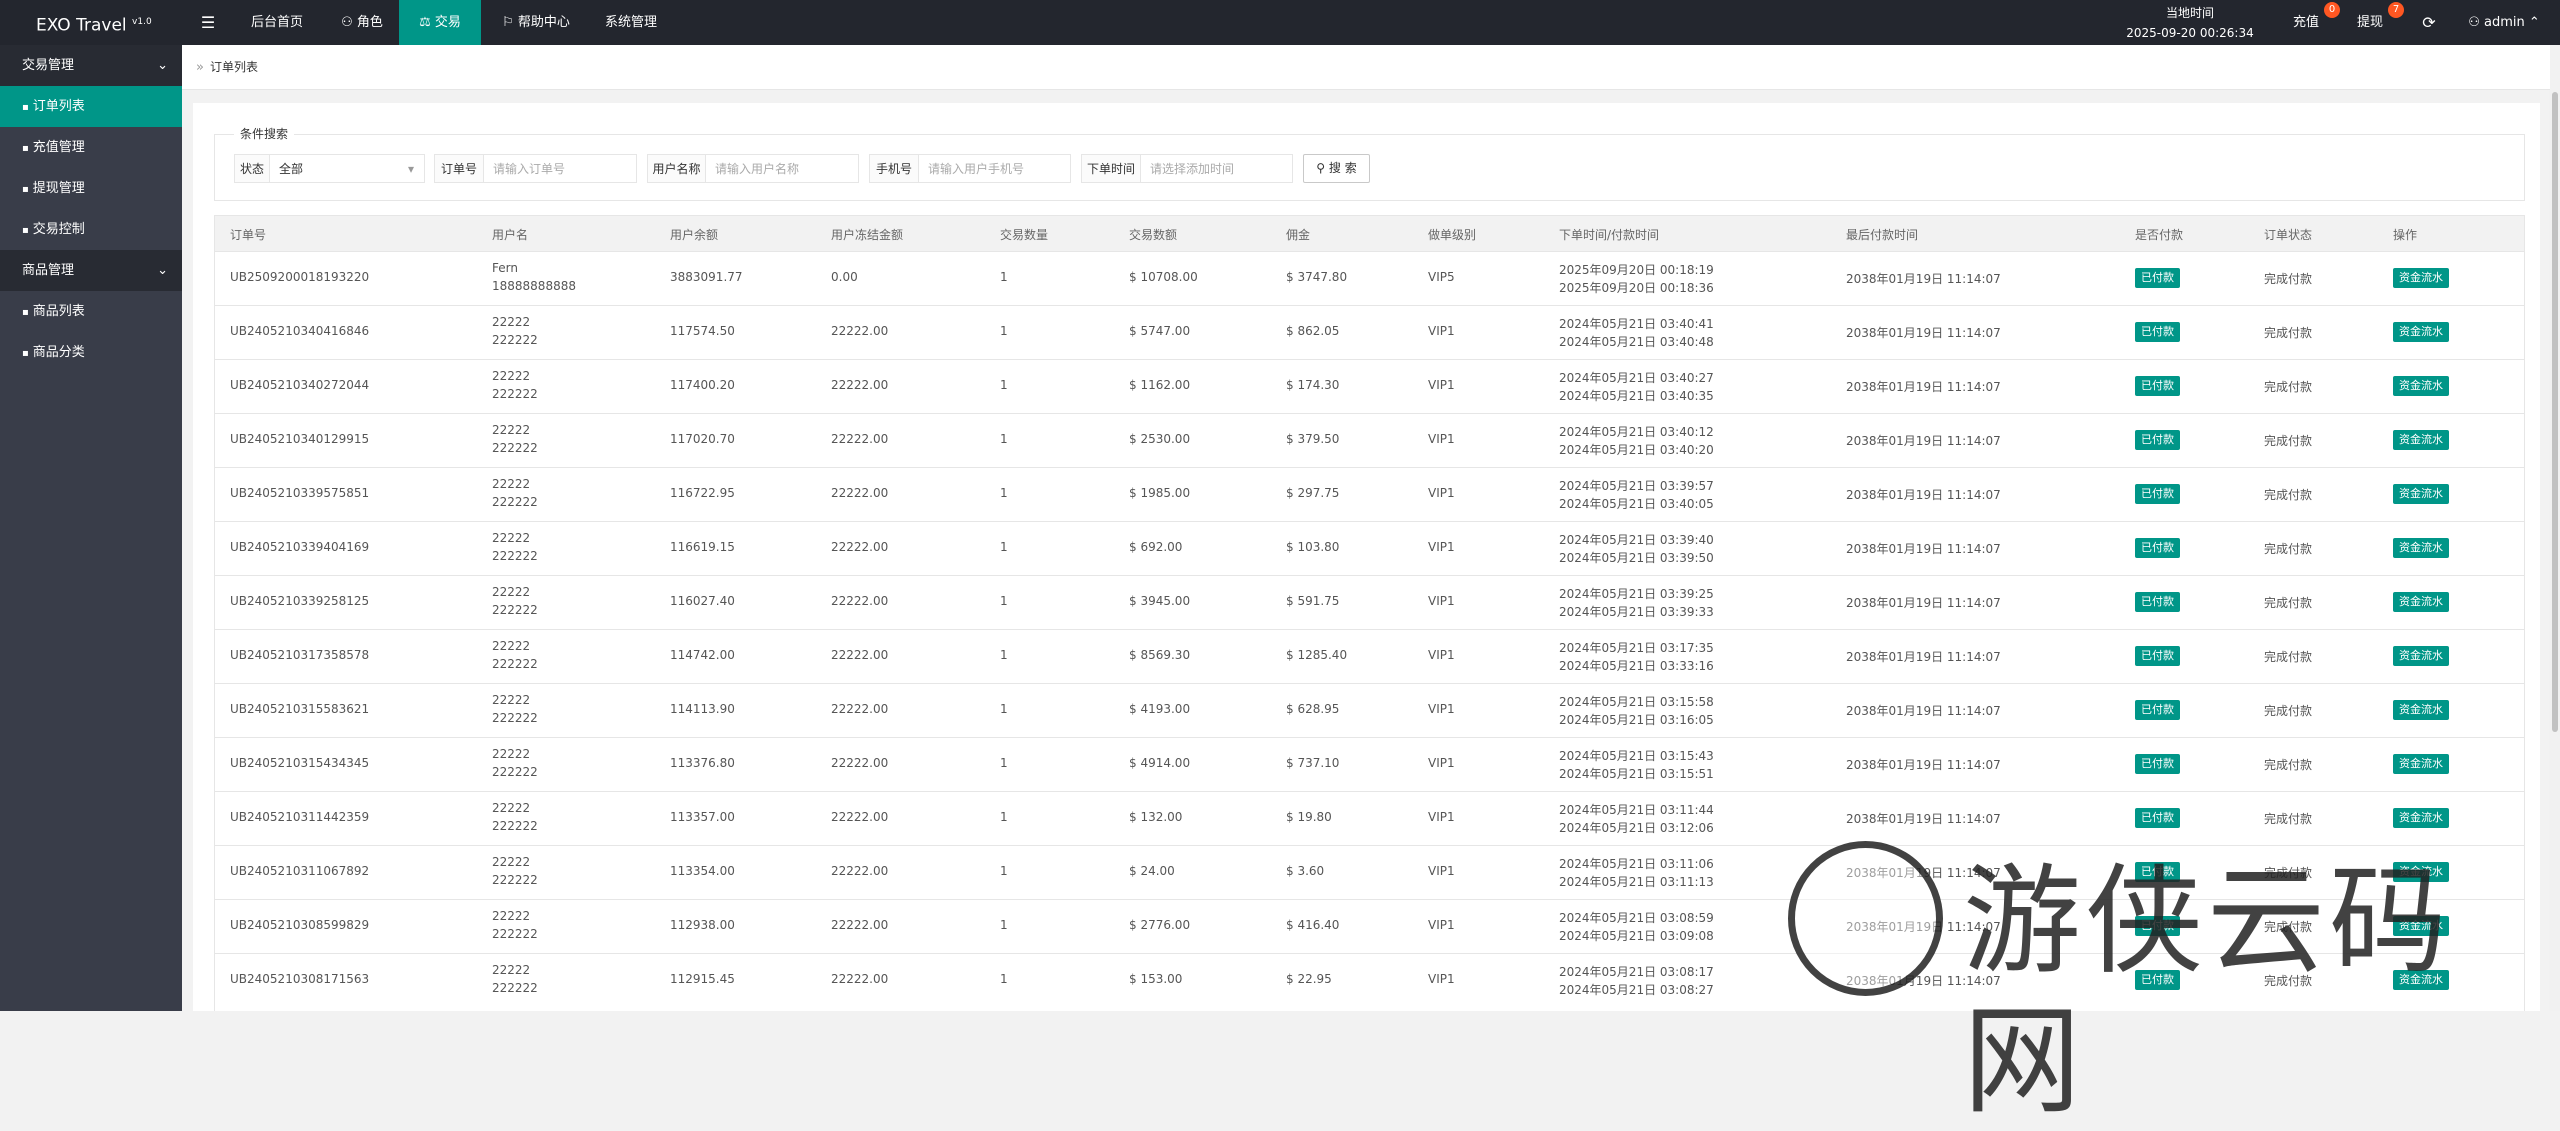 This screenshot has width=2560, height=1131. Describe the element at coordinates (844, 277) in the screenshot. I see `table-cell: 0.00` at that location.